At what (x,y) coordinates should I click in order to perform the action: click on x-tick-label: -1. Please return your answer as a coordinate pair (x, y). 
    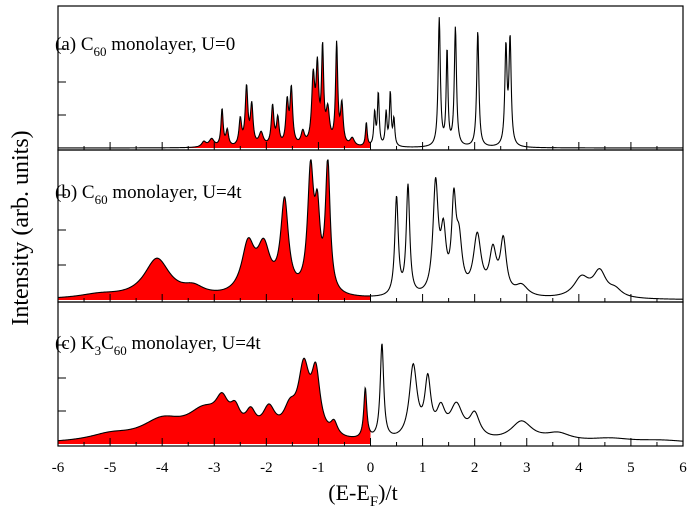
    Looking at the image, I should click on (318, 468).